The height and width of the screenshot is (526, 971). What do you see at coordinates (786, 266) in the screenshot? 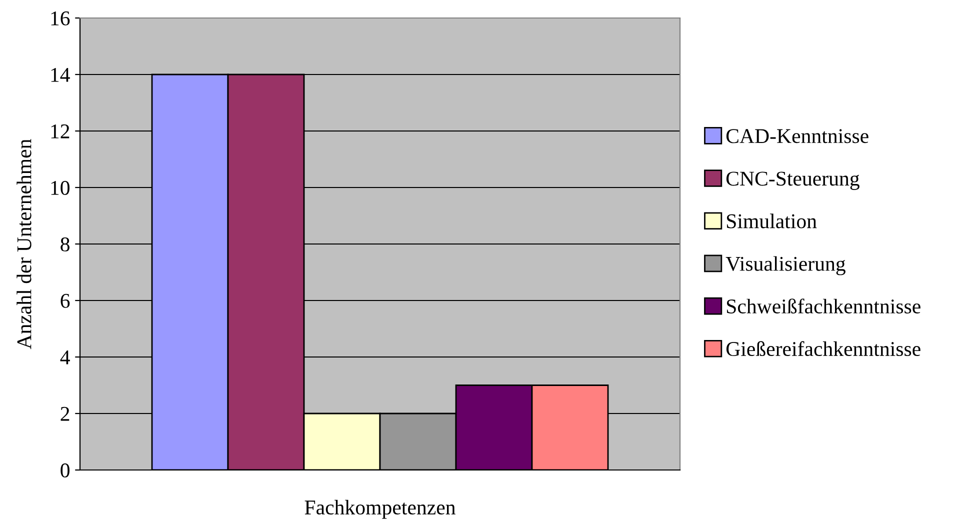
I see `legend-label: Visualisierung` at bounding box center [786, 266].